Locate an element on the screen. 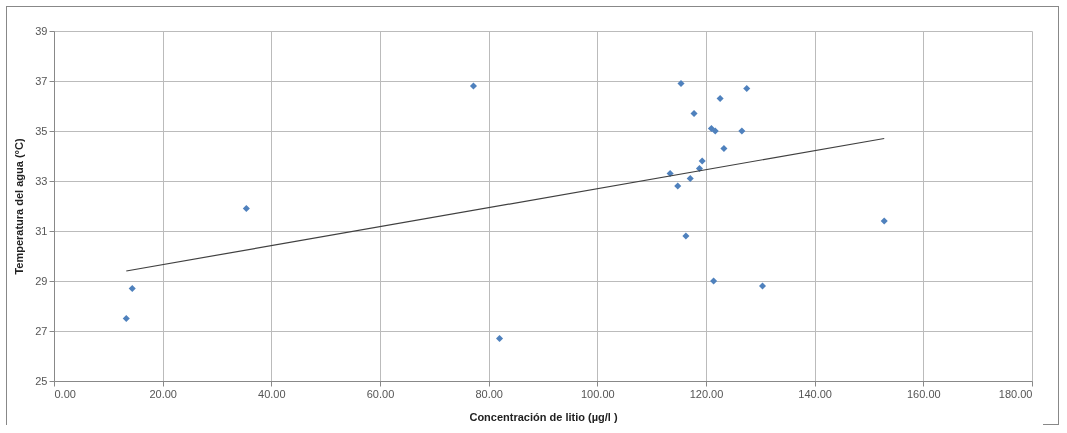 This screenshot has width=1067, height=433. x-tick-label: 160.00 is located at coordinates (924, 393).